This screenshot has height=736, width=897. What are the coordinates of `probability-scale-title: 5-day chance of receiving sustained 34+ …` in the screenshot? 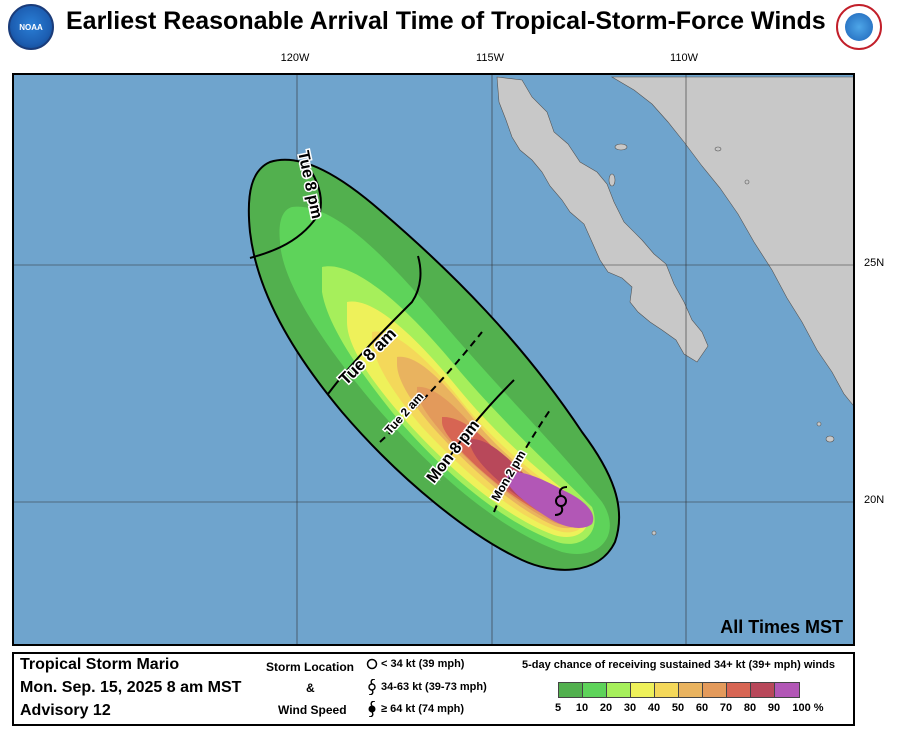 It's located at (678, 665).